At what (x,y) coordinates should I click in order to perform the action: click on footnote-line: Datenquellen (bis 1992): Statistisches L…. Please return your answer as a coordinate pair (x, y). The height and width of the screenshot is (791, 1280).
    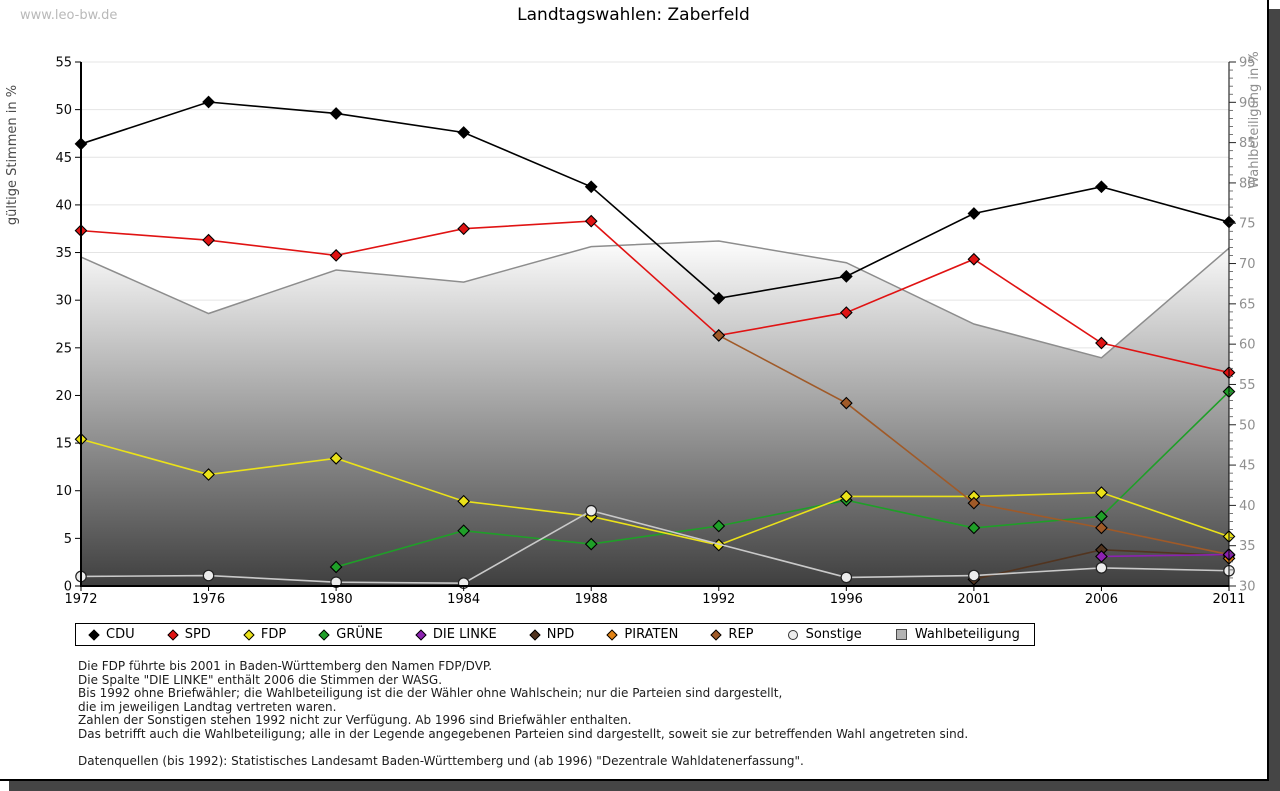
    Looking at the image, I should click on (441, 760).